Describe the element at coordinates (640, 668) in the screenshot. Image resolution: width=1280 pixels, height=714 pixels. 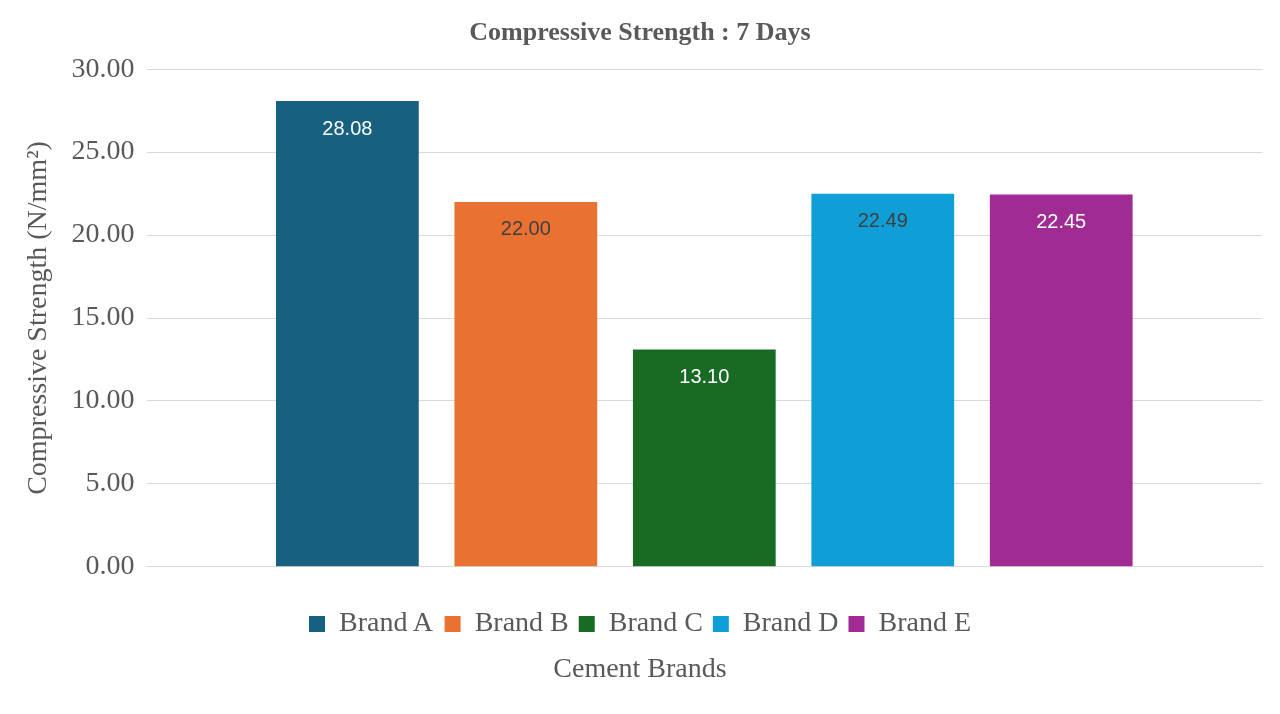
I see `x-axis-title: Cement Brands` at that location.